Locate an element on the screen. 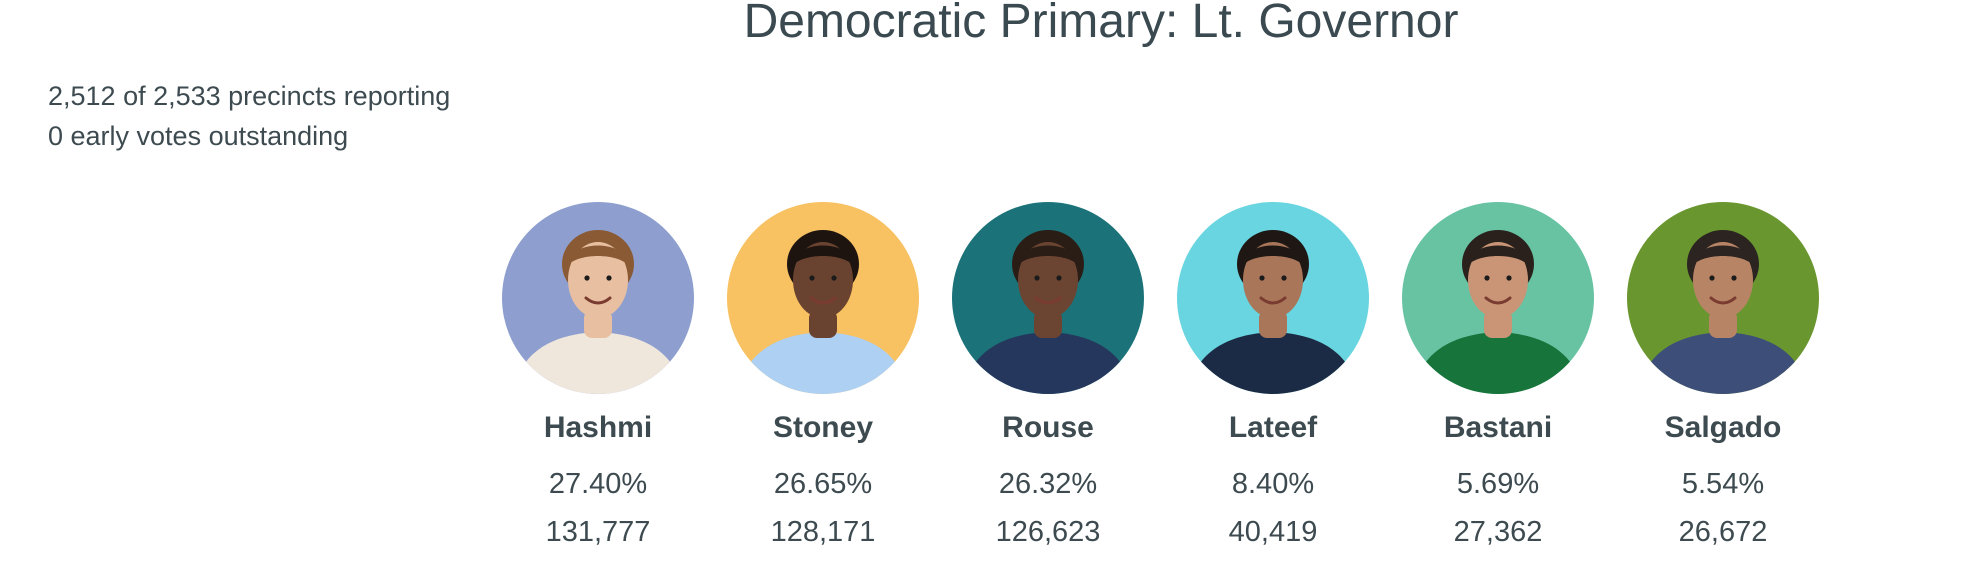  candidate-votes: 131,777 is located at coordinates (598, 532).